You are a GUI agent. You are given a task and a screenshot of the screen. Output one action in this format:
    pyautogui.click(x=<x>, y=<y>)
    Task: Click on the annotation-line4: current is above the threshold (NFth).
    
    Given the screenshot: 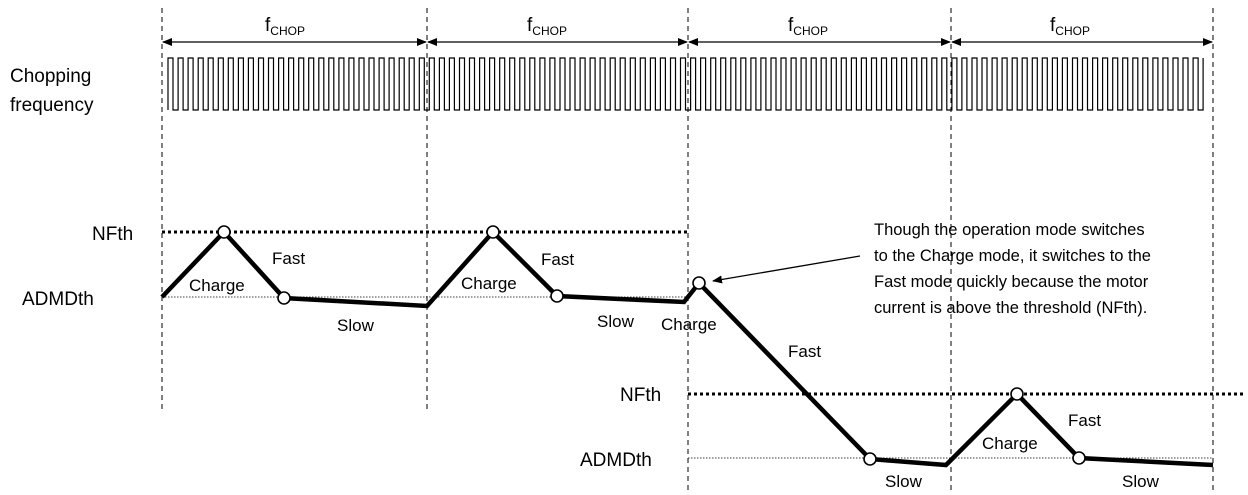 What is the action you would take?
    pyautogui.click(x=1010, y=308)
    